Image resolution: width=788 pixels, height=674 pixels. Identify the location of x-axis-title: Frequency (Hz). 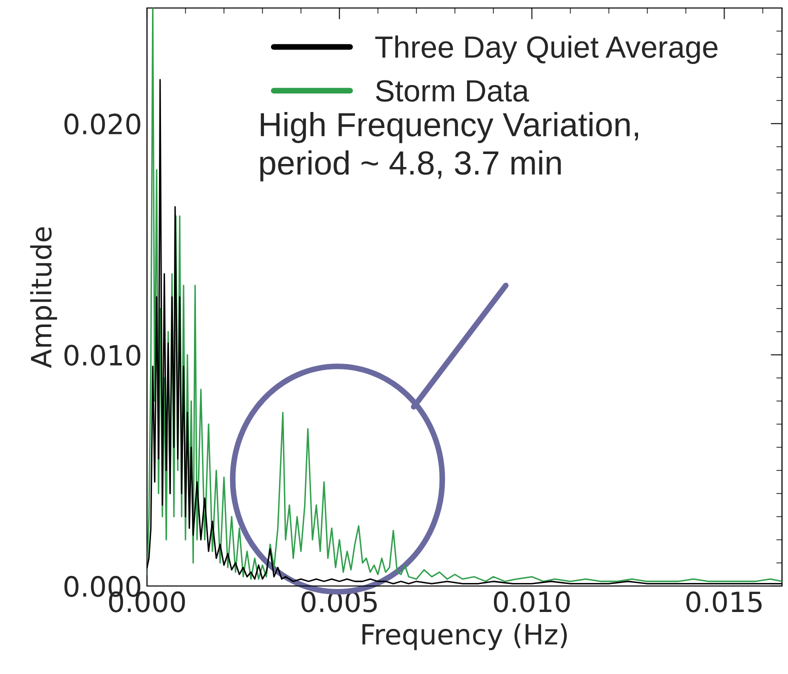
(464, 636).